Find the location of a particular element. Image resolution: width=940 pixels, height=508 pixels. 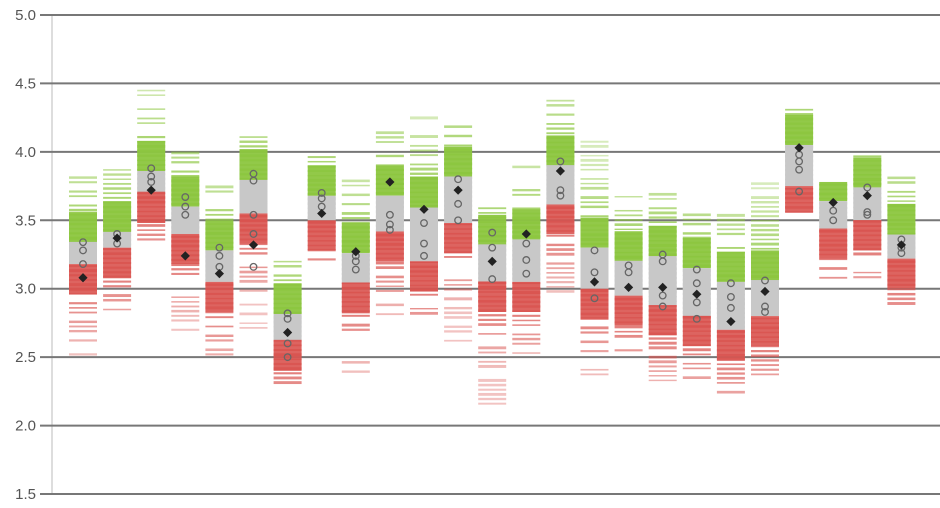

y-tick-label: 5.0 is located at coordinates (25, 15).